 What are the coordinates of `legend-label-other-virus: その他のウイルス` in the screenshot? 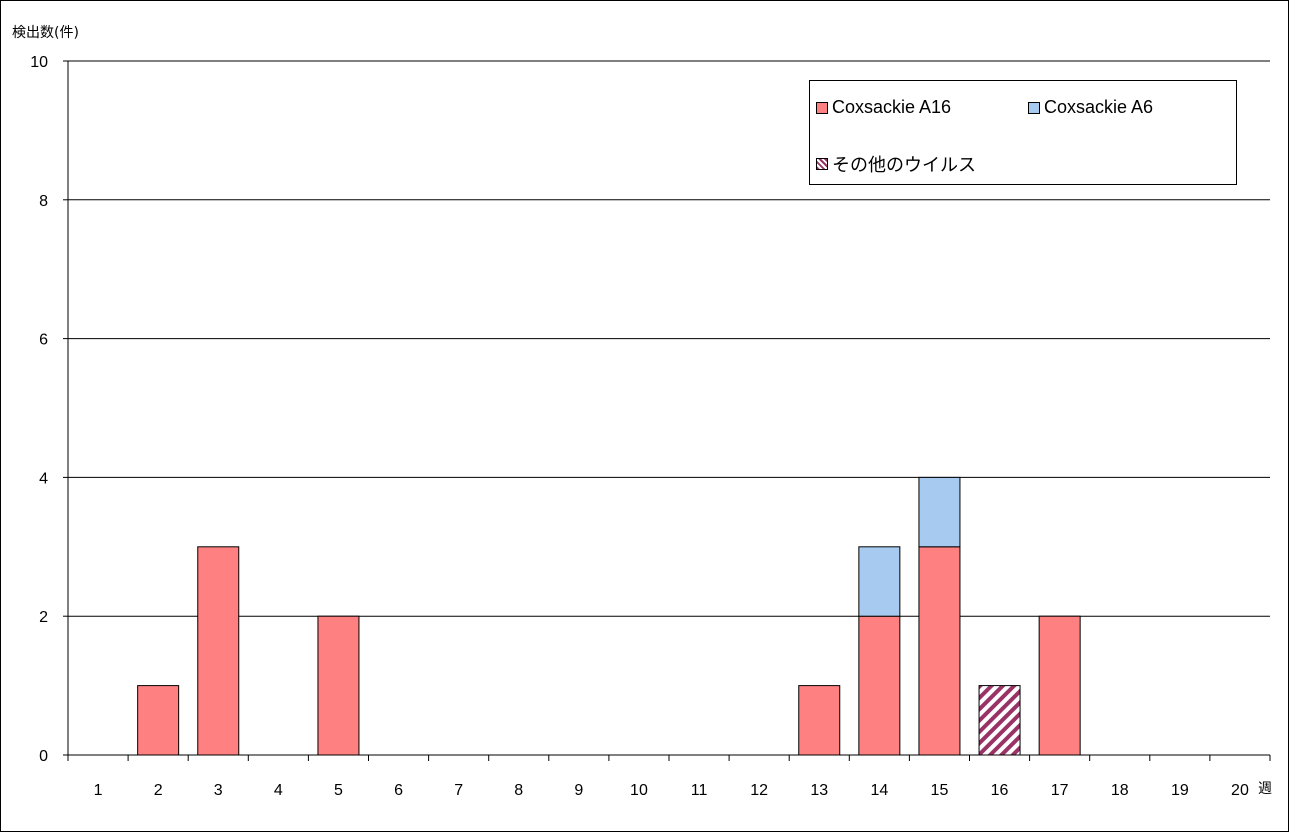 It's located at (904, 165).